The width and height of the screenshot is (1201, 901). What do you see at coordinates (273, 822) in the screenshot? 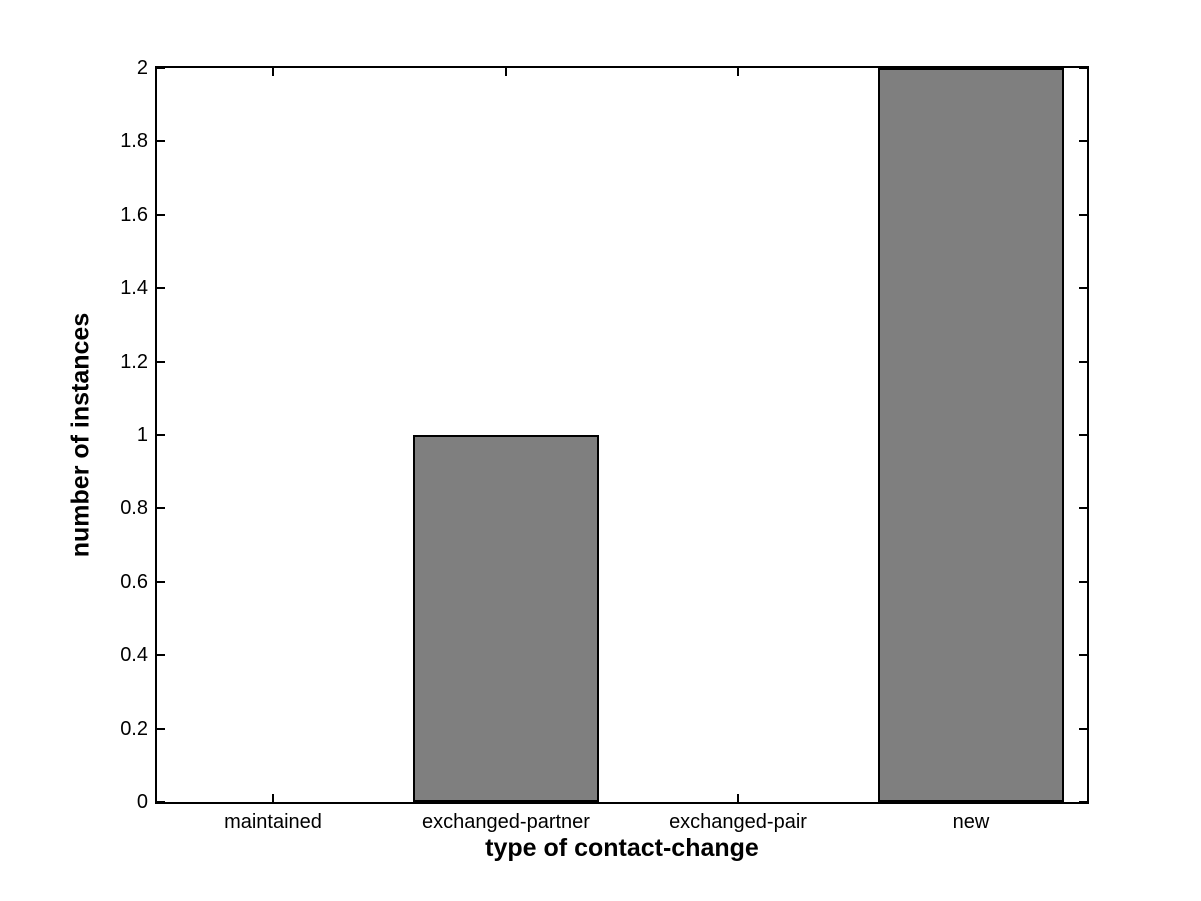
I see `x-tick-label: maintained` at bounding box center [273, 822].